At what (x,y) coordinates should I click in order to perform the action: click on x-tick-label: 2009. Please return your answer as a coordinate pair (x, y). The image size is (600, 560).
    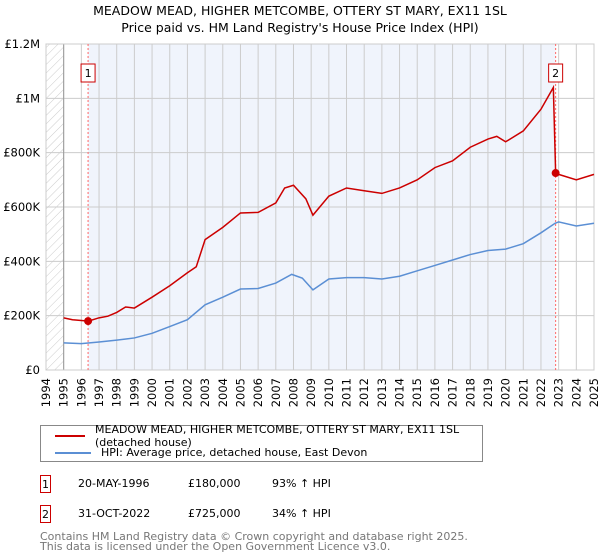
    Looking at the image, I should click on (311, 392).